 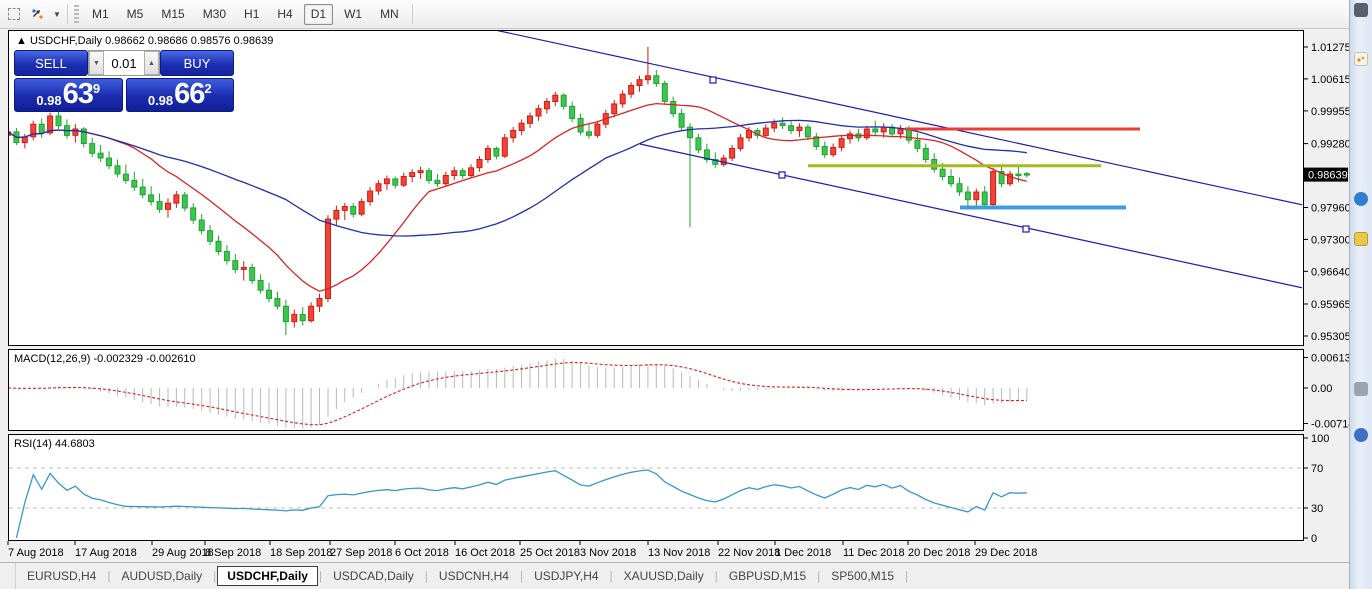 What do you see at coordinates (1330, 240) in the screenshot?
I see `price-axis-label: 0.97300` at bounding box center [1330, 240].